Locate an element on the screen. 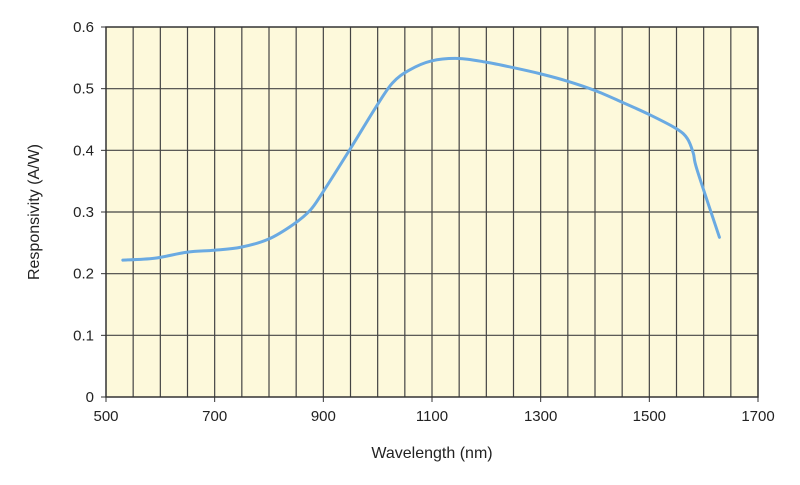 This screenshot has height=485, width=800. x-tick-label: 1100 is located at coordinates (432, 416).